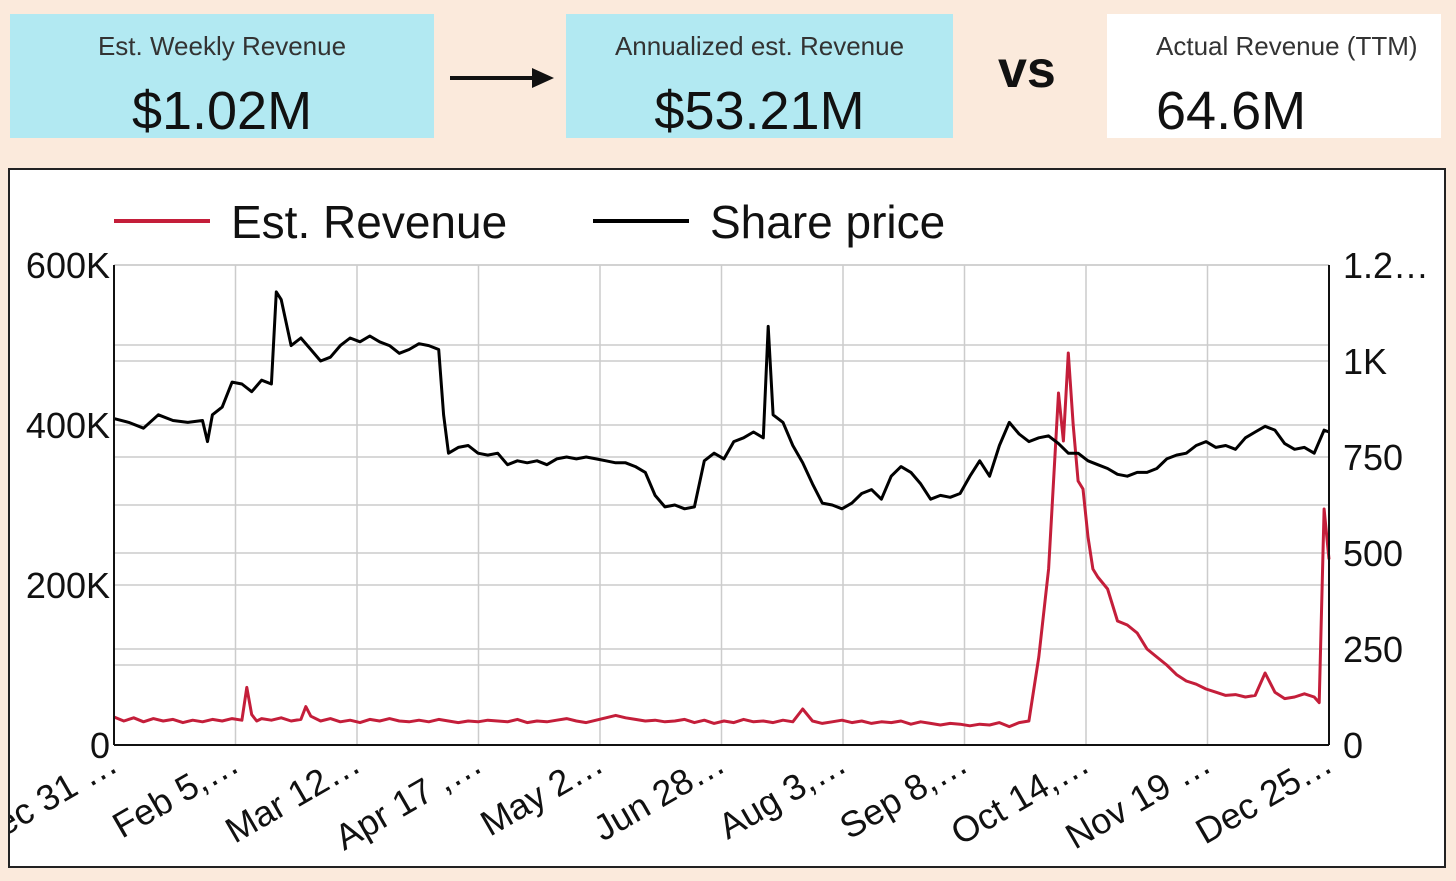 The height and width of the screenshot is (881, 1456). I want to click on est-weekly-revenue-card: Est. Weekly Revenue $1.02M, so click(222, 77).